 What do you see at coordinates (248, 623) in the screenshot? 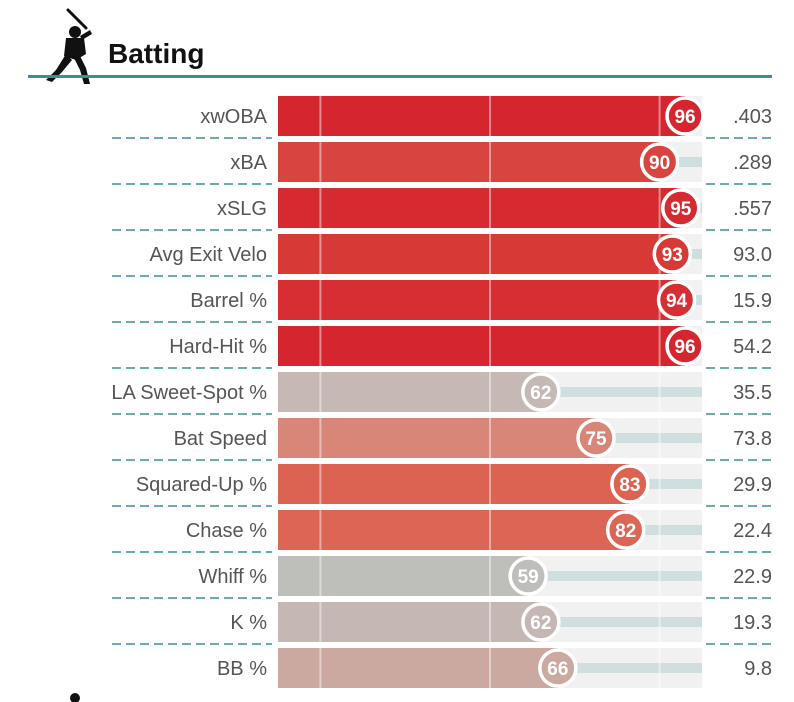
I see `metric-label: K %` at bounding box center [248, 623].